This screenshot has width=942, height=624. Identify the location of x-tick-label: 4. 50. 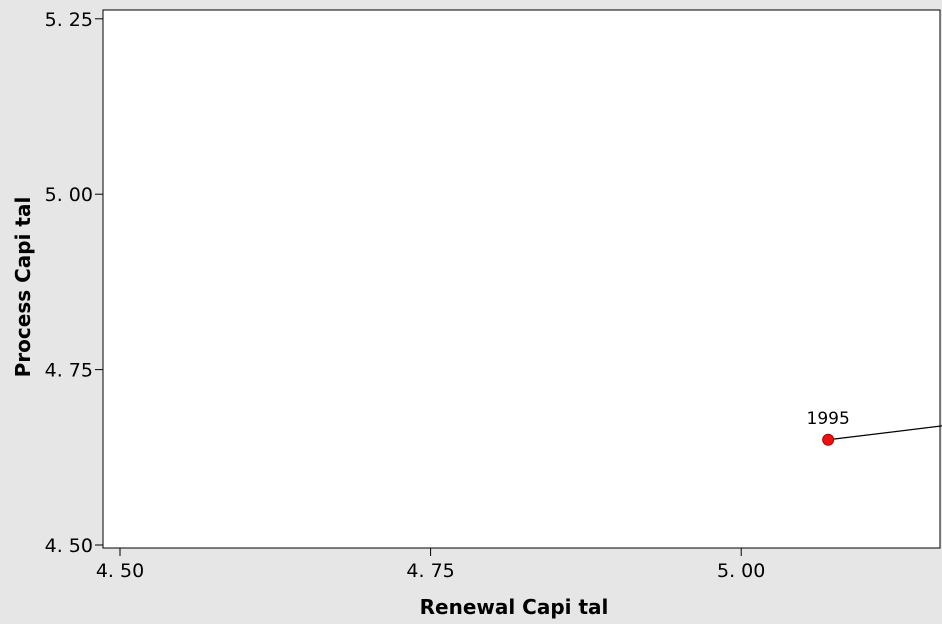
(120, 571).